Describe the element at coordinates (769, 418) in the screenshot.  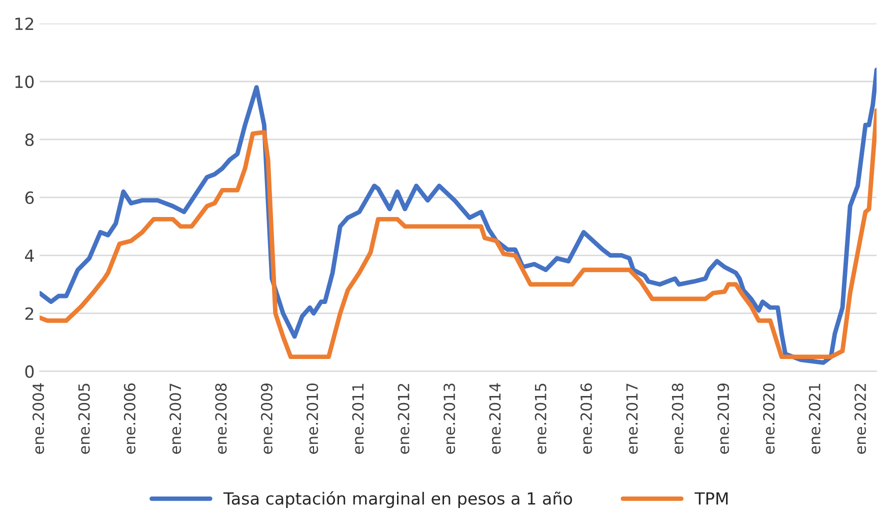
I see `x-tick-label: ene.2020` at that location.